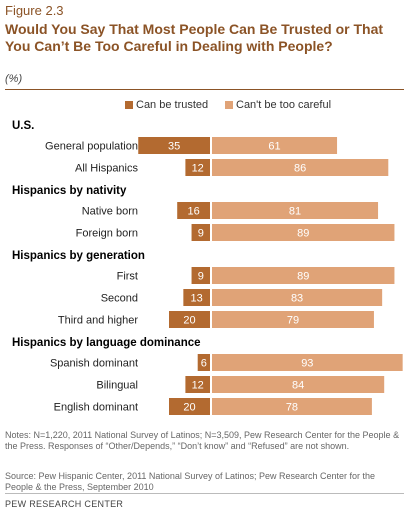 Image resolution: width=409 pixels, height=528 pixels. What do you see at coordinates (78, 256) in the screenshot?
I see `section-label-hispanics-by-generation: Hispanics by generation` at bounding box center [78, 256].